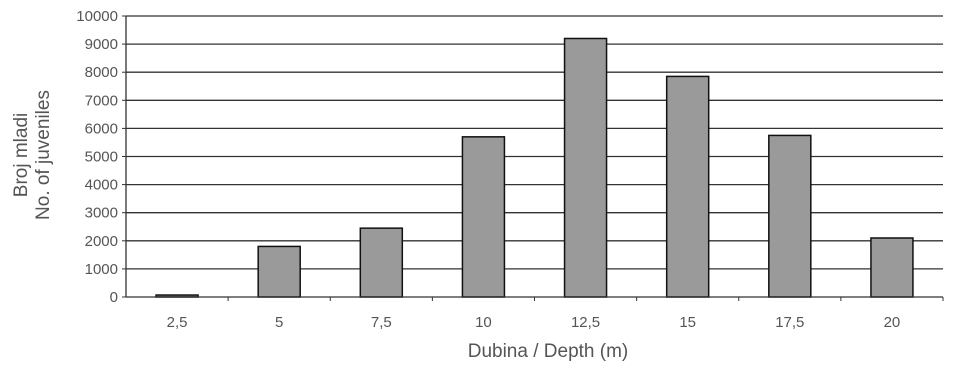 This screenshot has height=365, width=956. I want to click on x-tick-label: 17,5, so click(789, 322).